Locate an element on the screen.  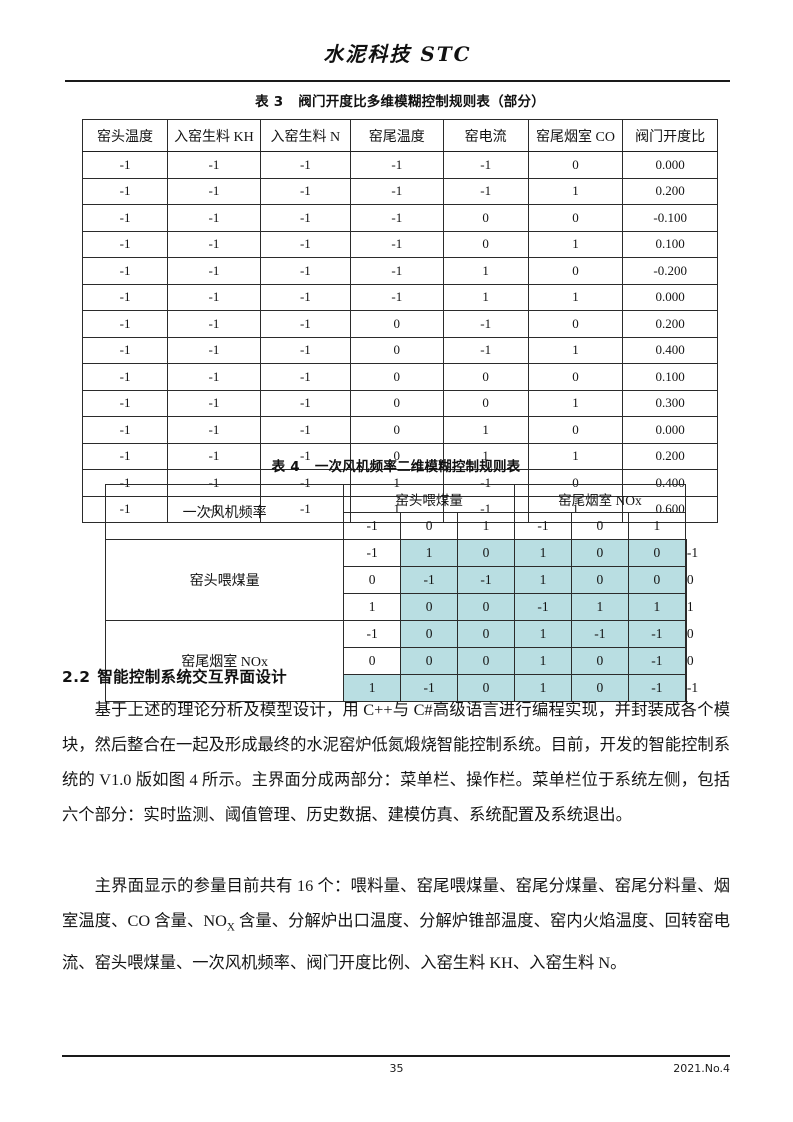
footer-rule is located at coordinates (396, 1056).